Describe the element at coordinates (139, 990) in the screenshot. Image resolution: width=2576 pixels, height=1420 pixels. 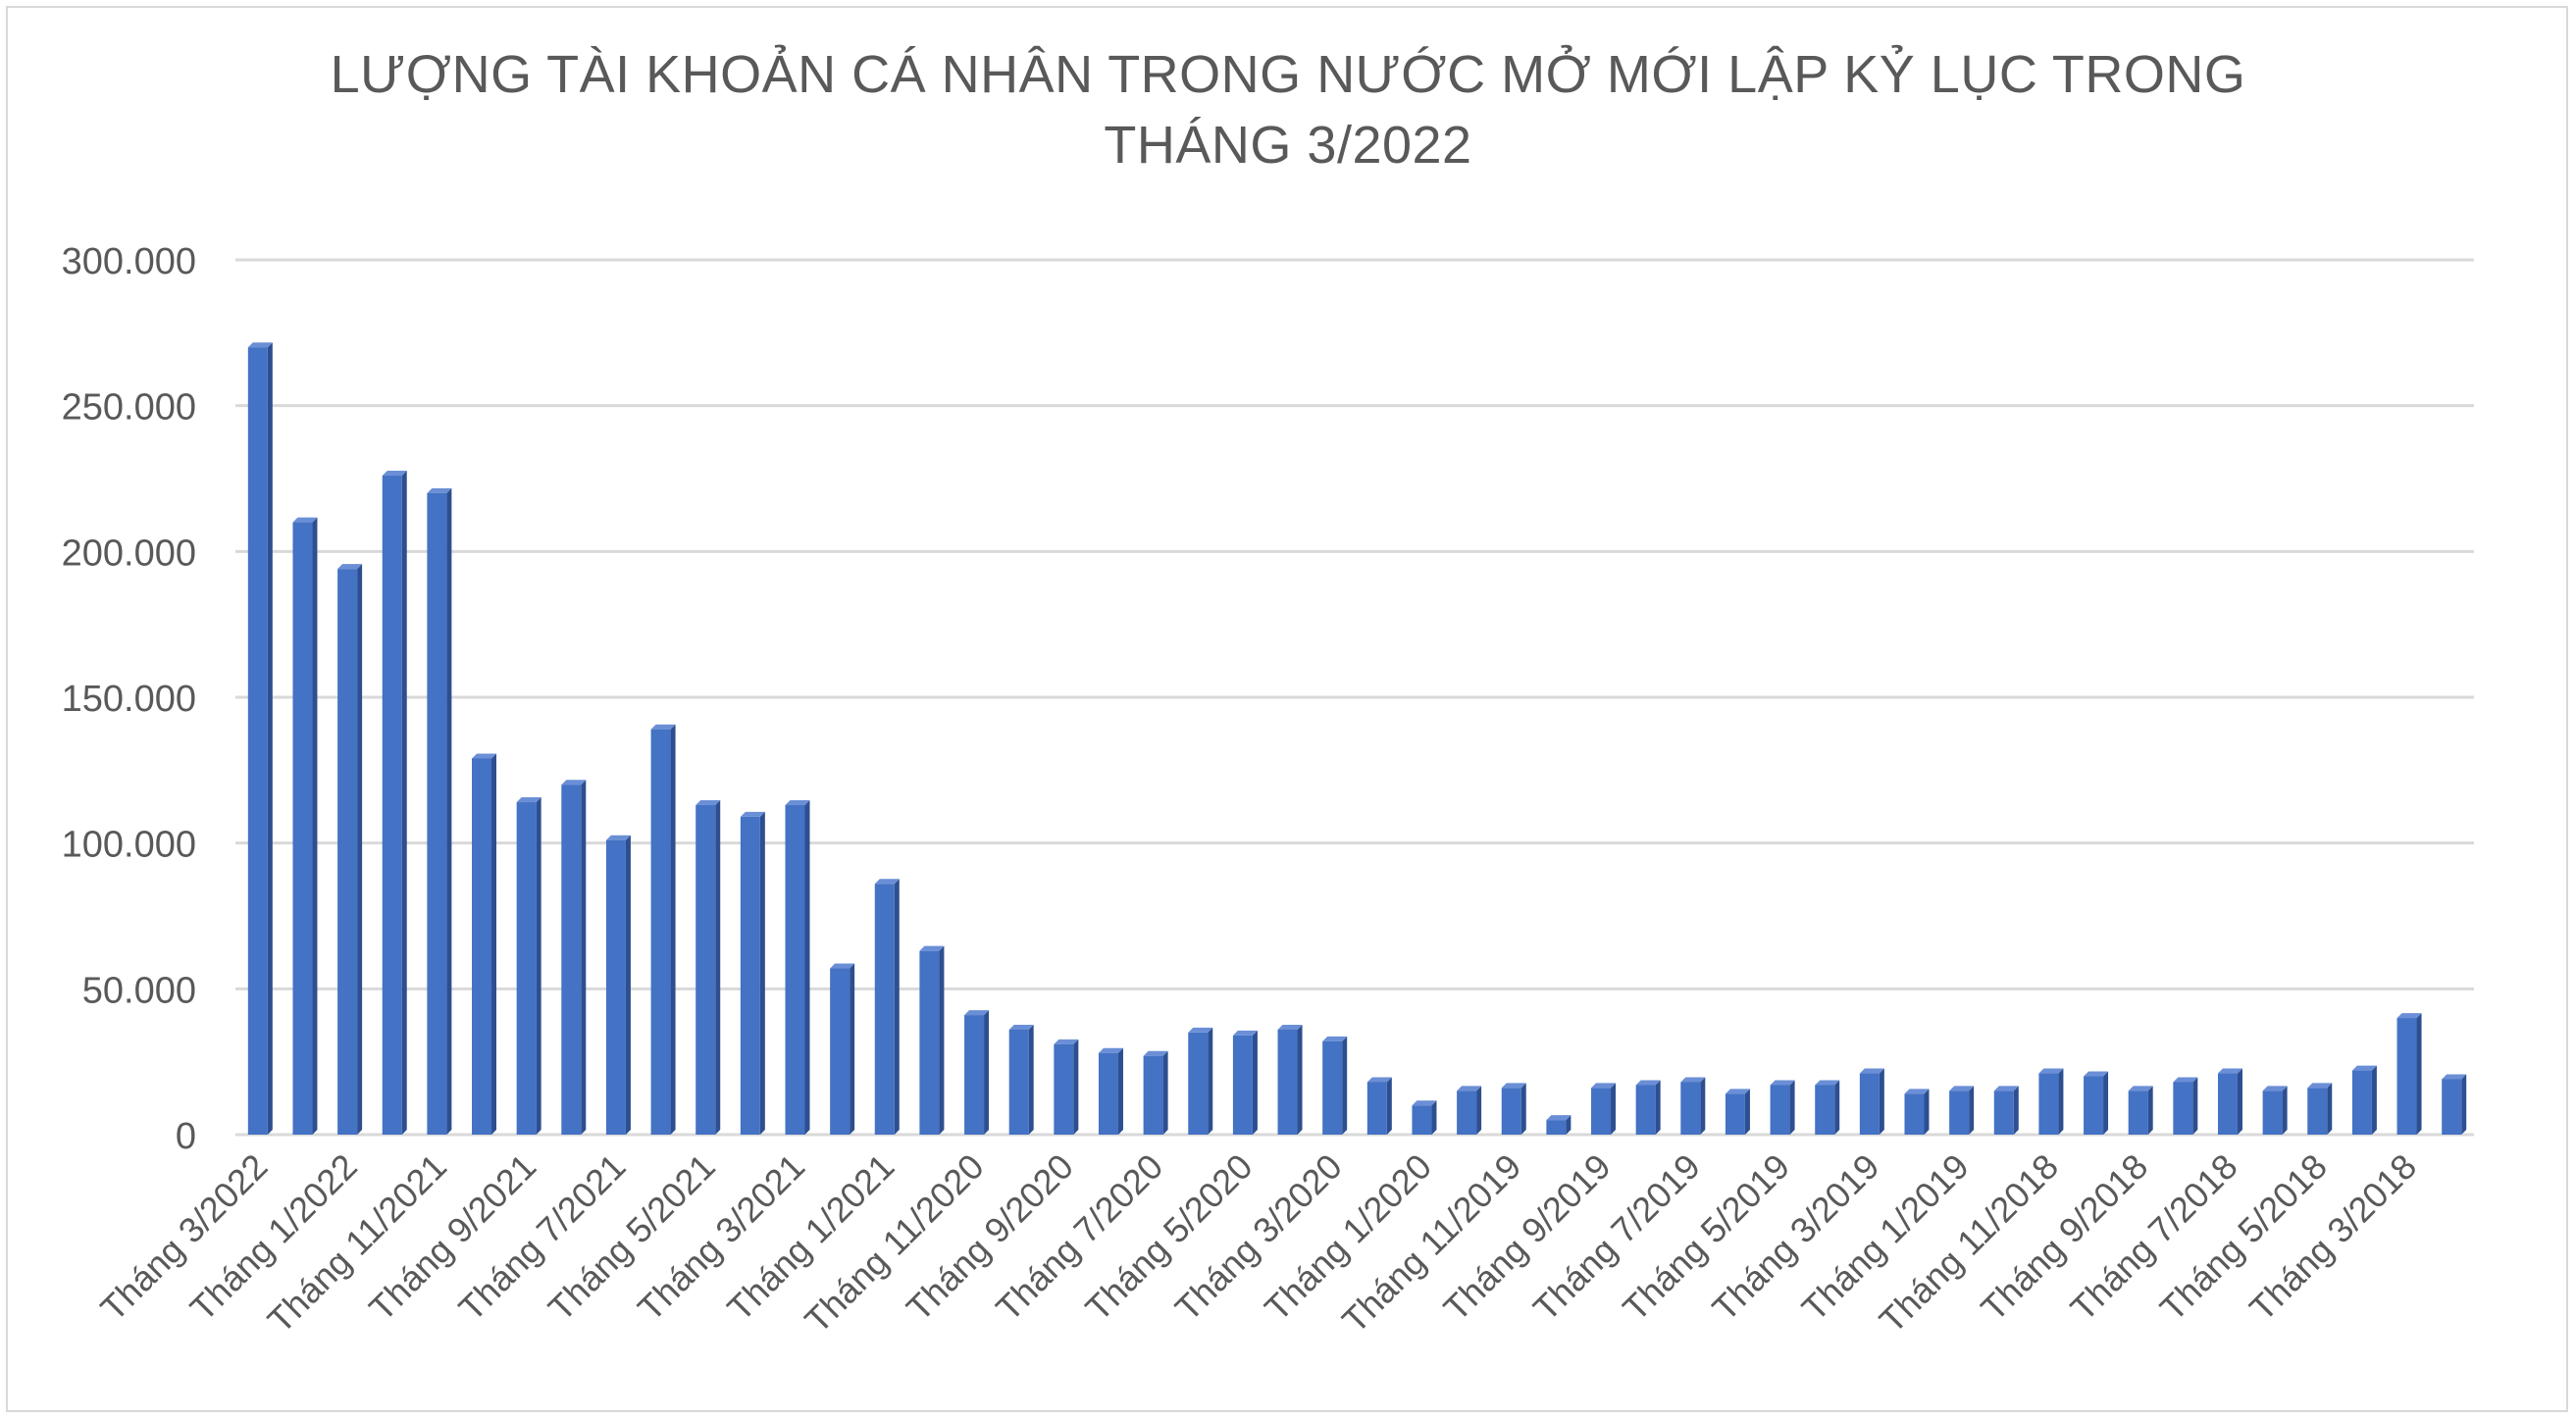
I see `y-tick-label: 50.000` at that location.